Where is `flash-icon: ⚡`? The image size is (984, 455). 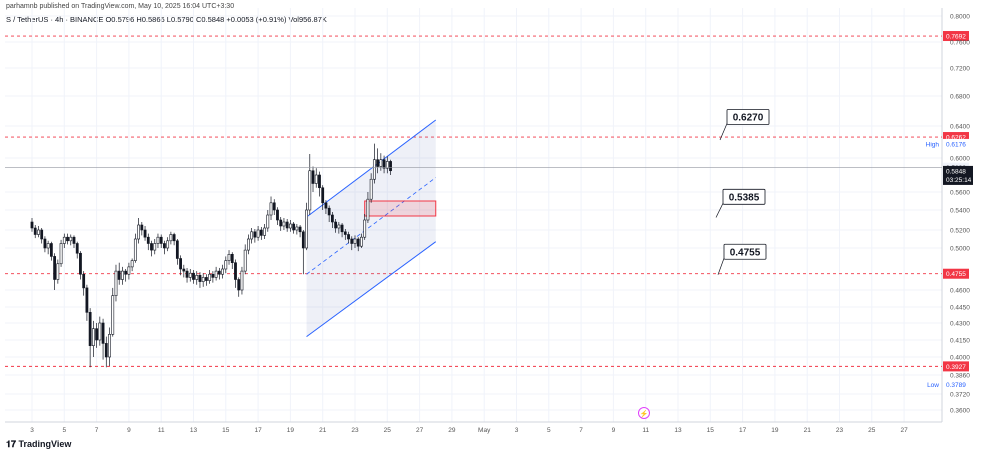 flash-icon: ⚡ is located at coordinates (644, 413).